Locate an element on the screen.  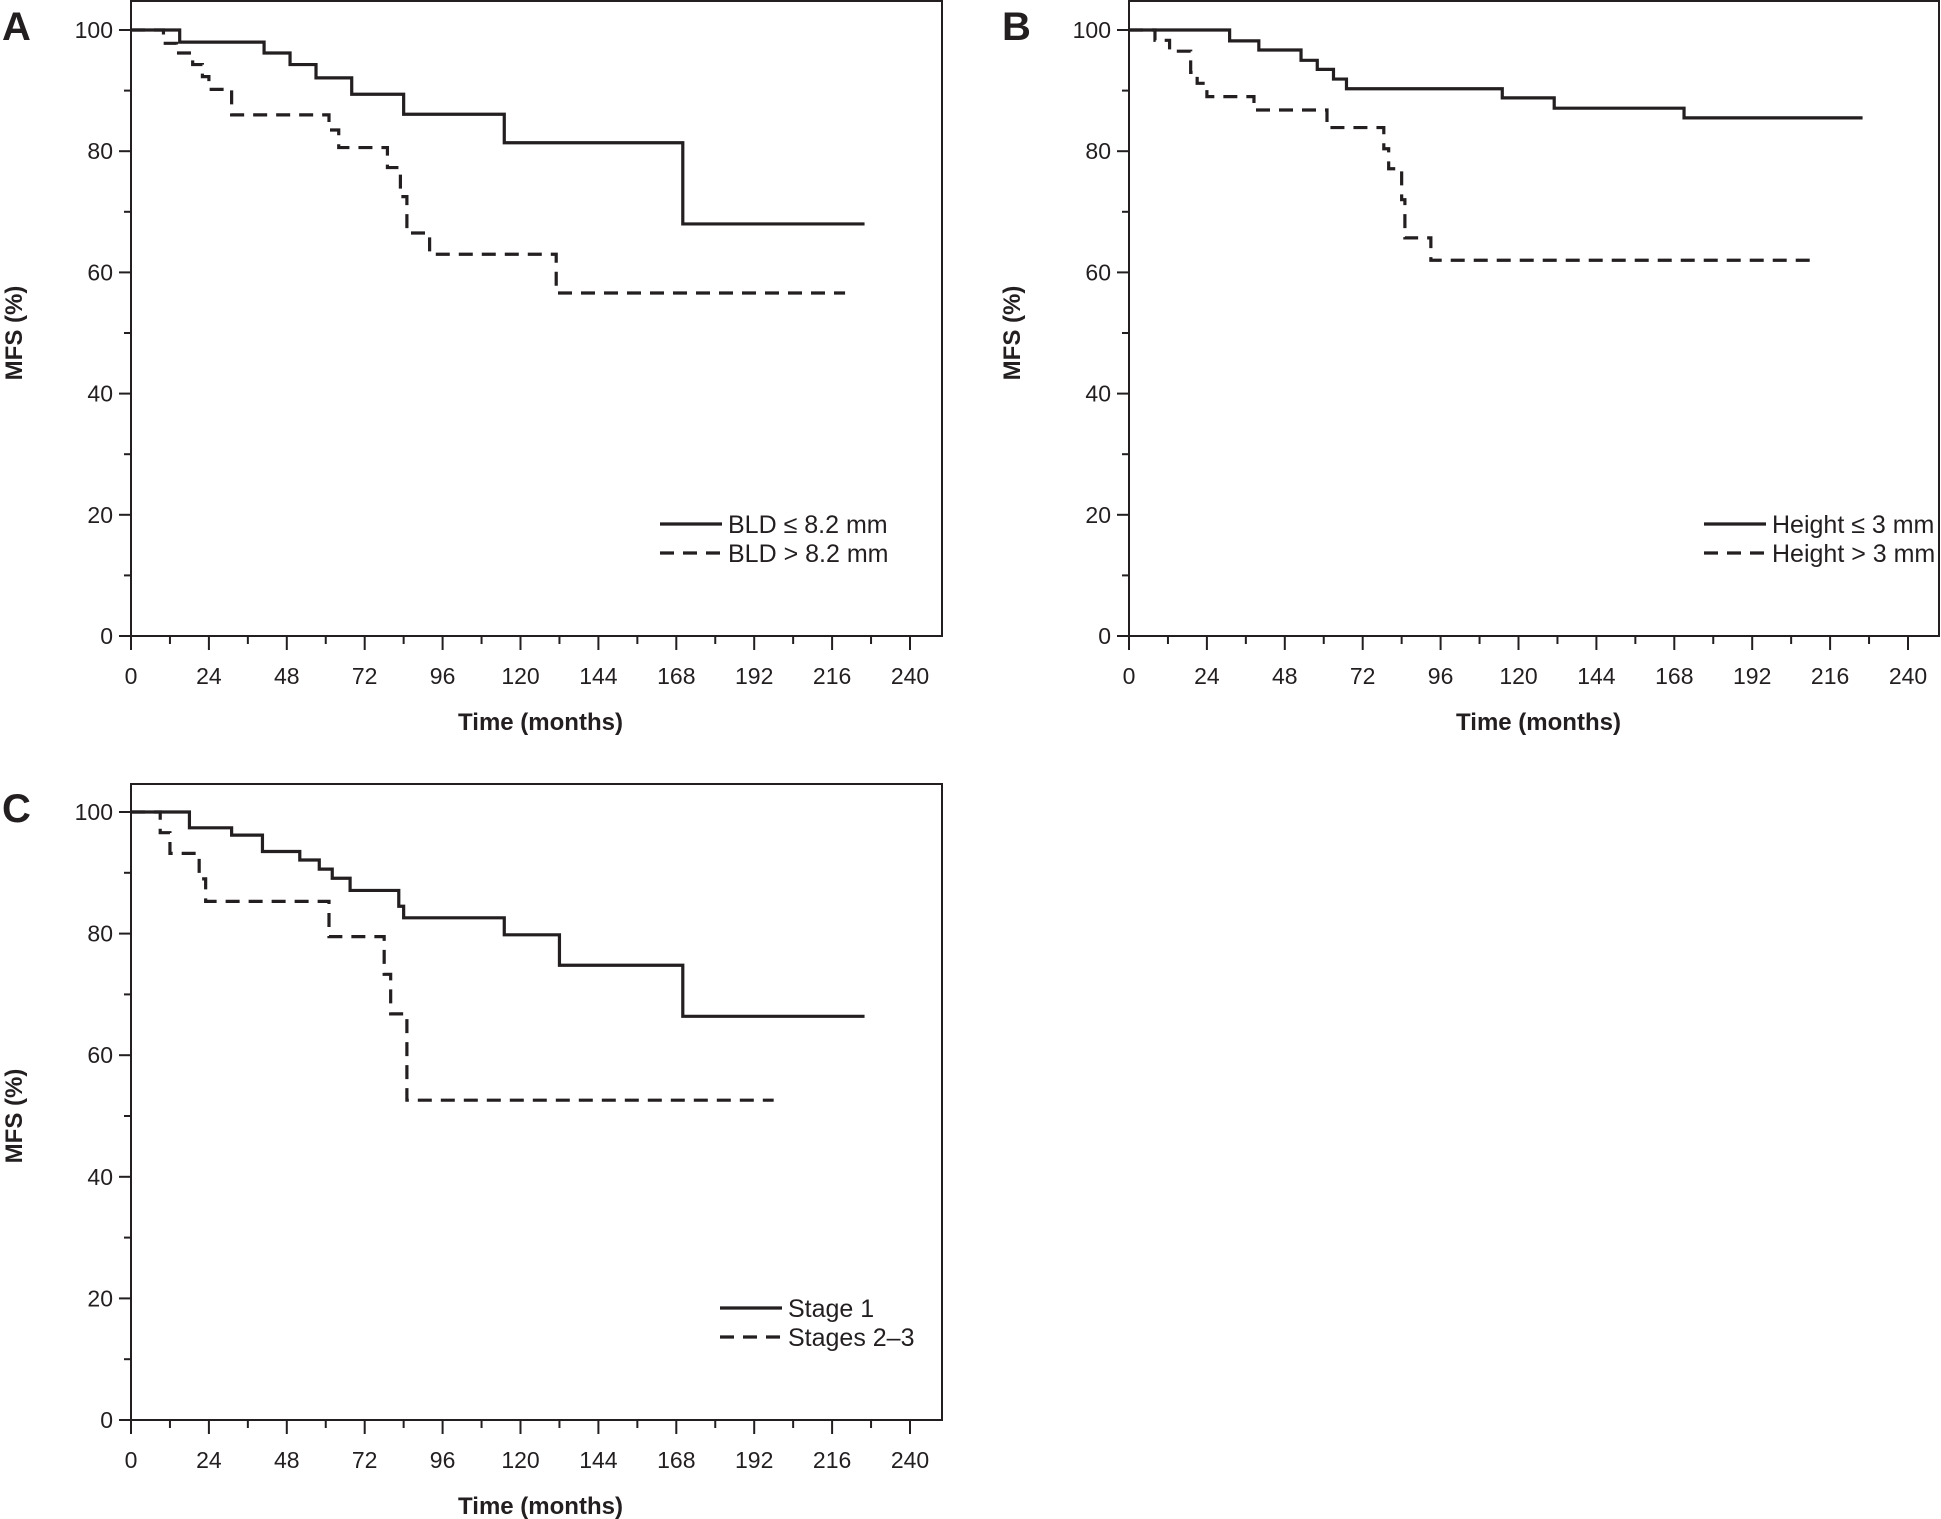
legend-label: Stages 2–3 is located at coordinates (851, 1338).